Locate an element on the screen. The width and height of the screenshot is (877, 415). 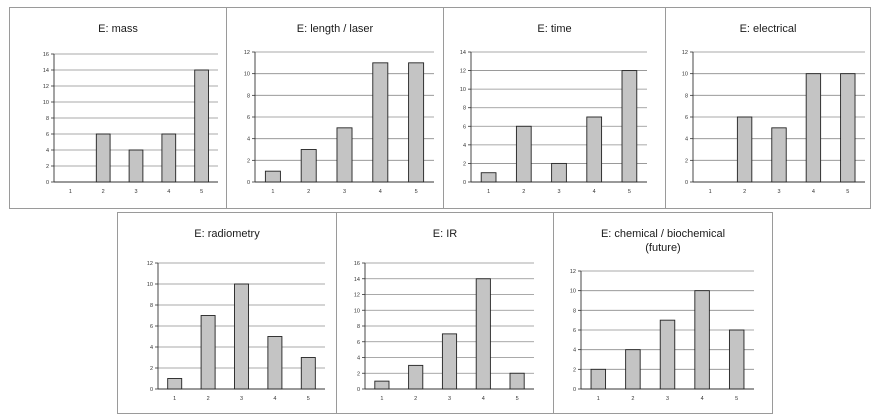
chart-title: E: IR is located at coordinates (445, 234).